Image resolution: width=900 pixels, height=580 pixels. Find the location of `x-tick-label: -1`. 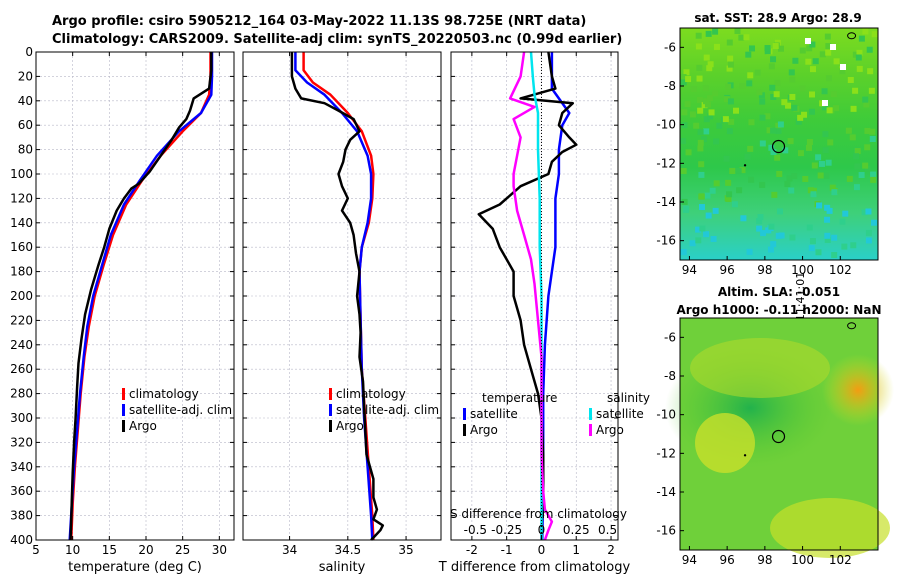

x-tick-label: -1 is located at coordinates (507, 550).